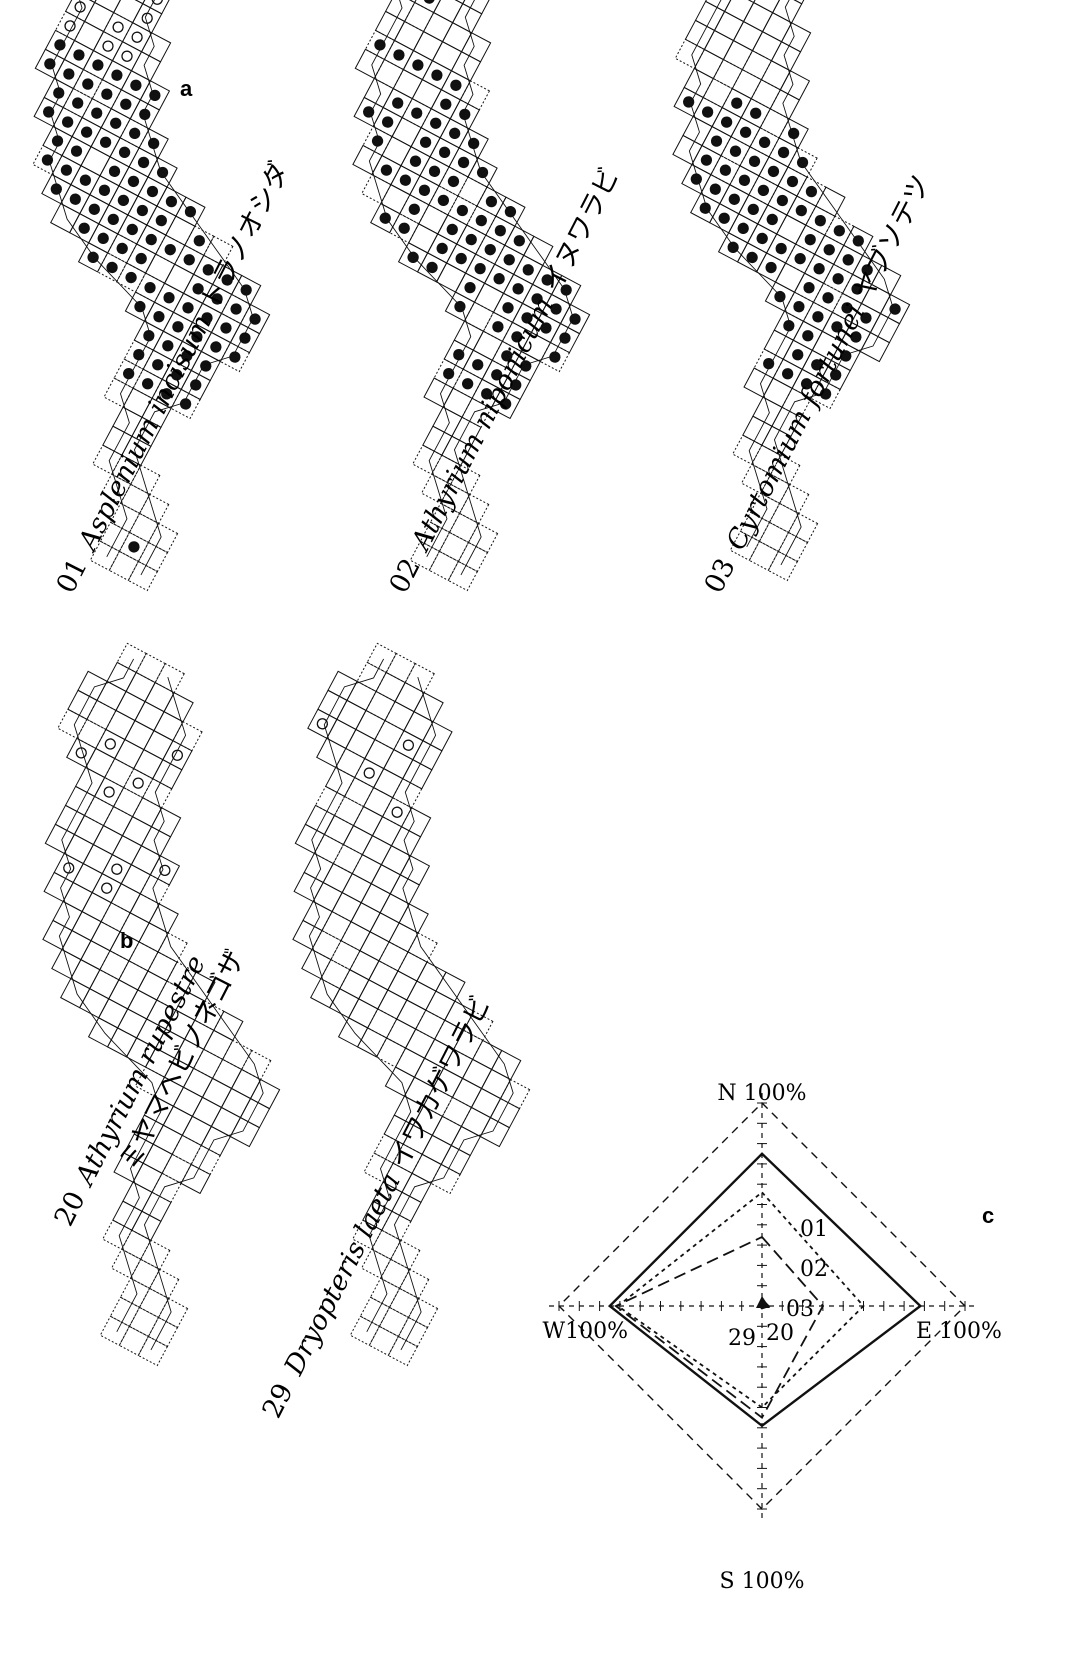 This screenshot has width=1083, height=1654. Describe the element at coordinates (761, 1093) in the screenshot. I see `axis-label-north: N 100%` at that location.